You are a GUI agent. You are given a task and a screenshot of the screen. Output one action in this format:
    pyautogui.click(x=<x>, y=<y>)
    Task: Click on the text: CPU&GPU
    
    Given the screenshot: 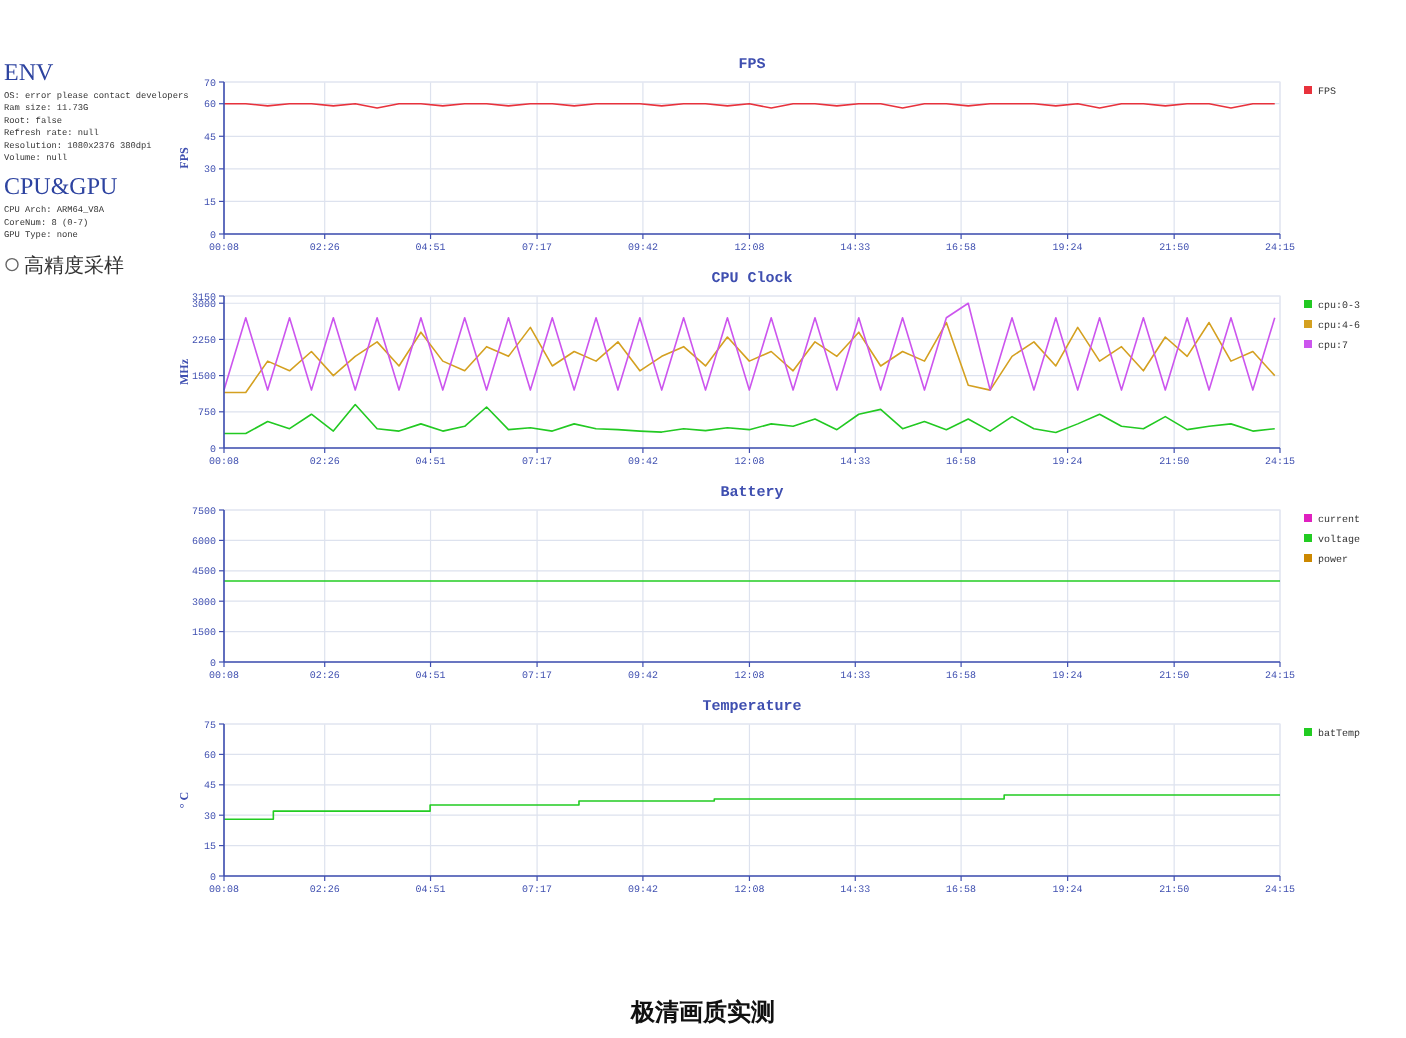 What is the action you would take?
    pyautogui.click(x=61, y=186)
    